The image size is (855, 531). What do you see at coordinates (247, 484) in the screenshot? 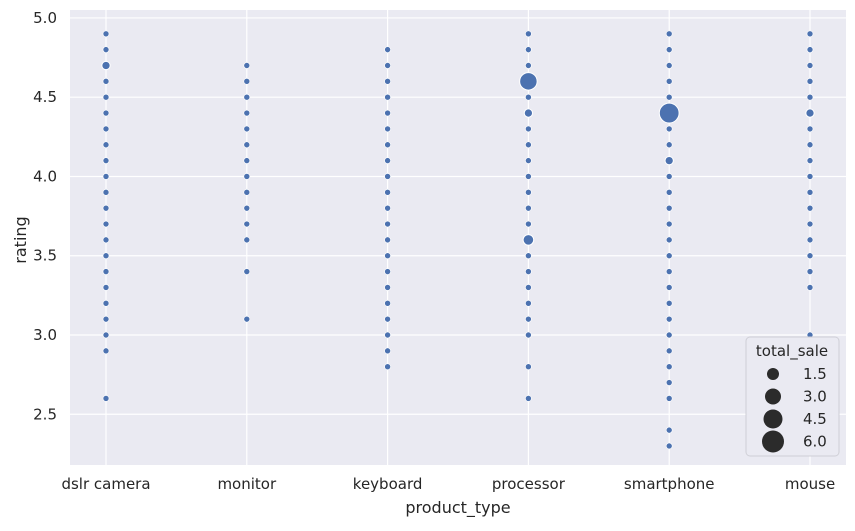
I see `x-tick-label: monitor` at bounding box center [247, 484].